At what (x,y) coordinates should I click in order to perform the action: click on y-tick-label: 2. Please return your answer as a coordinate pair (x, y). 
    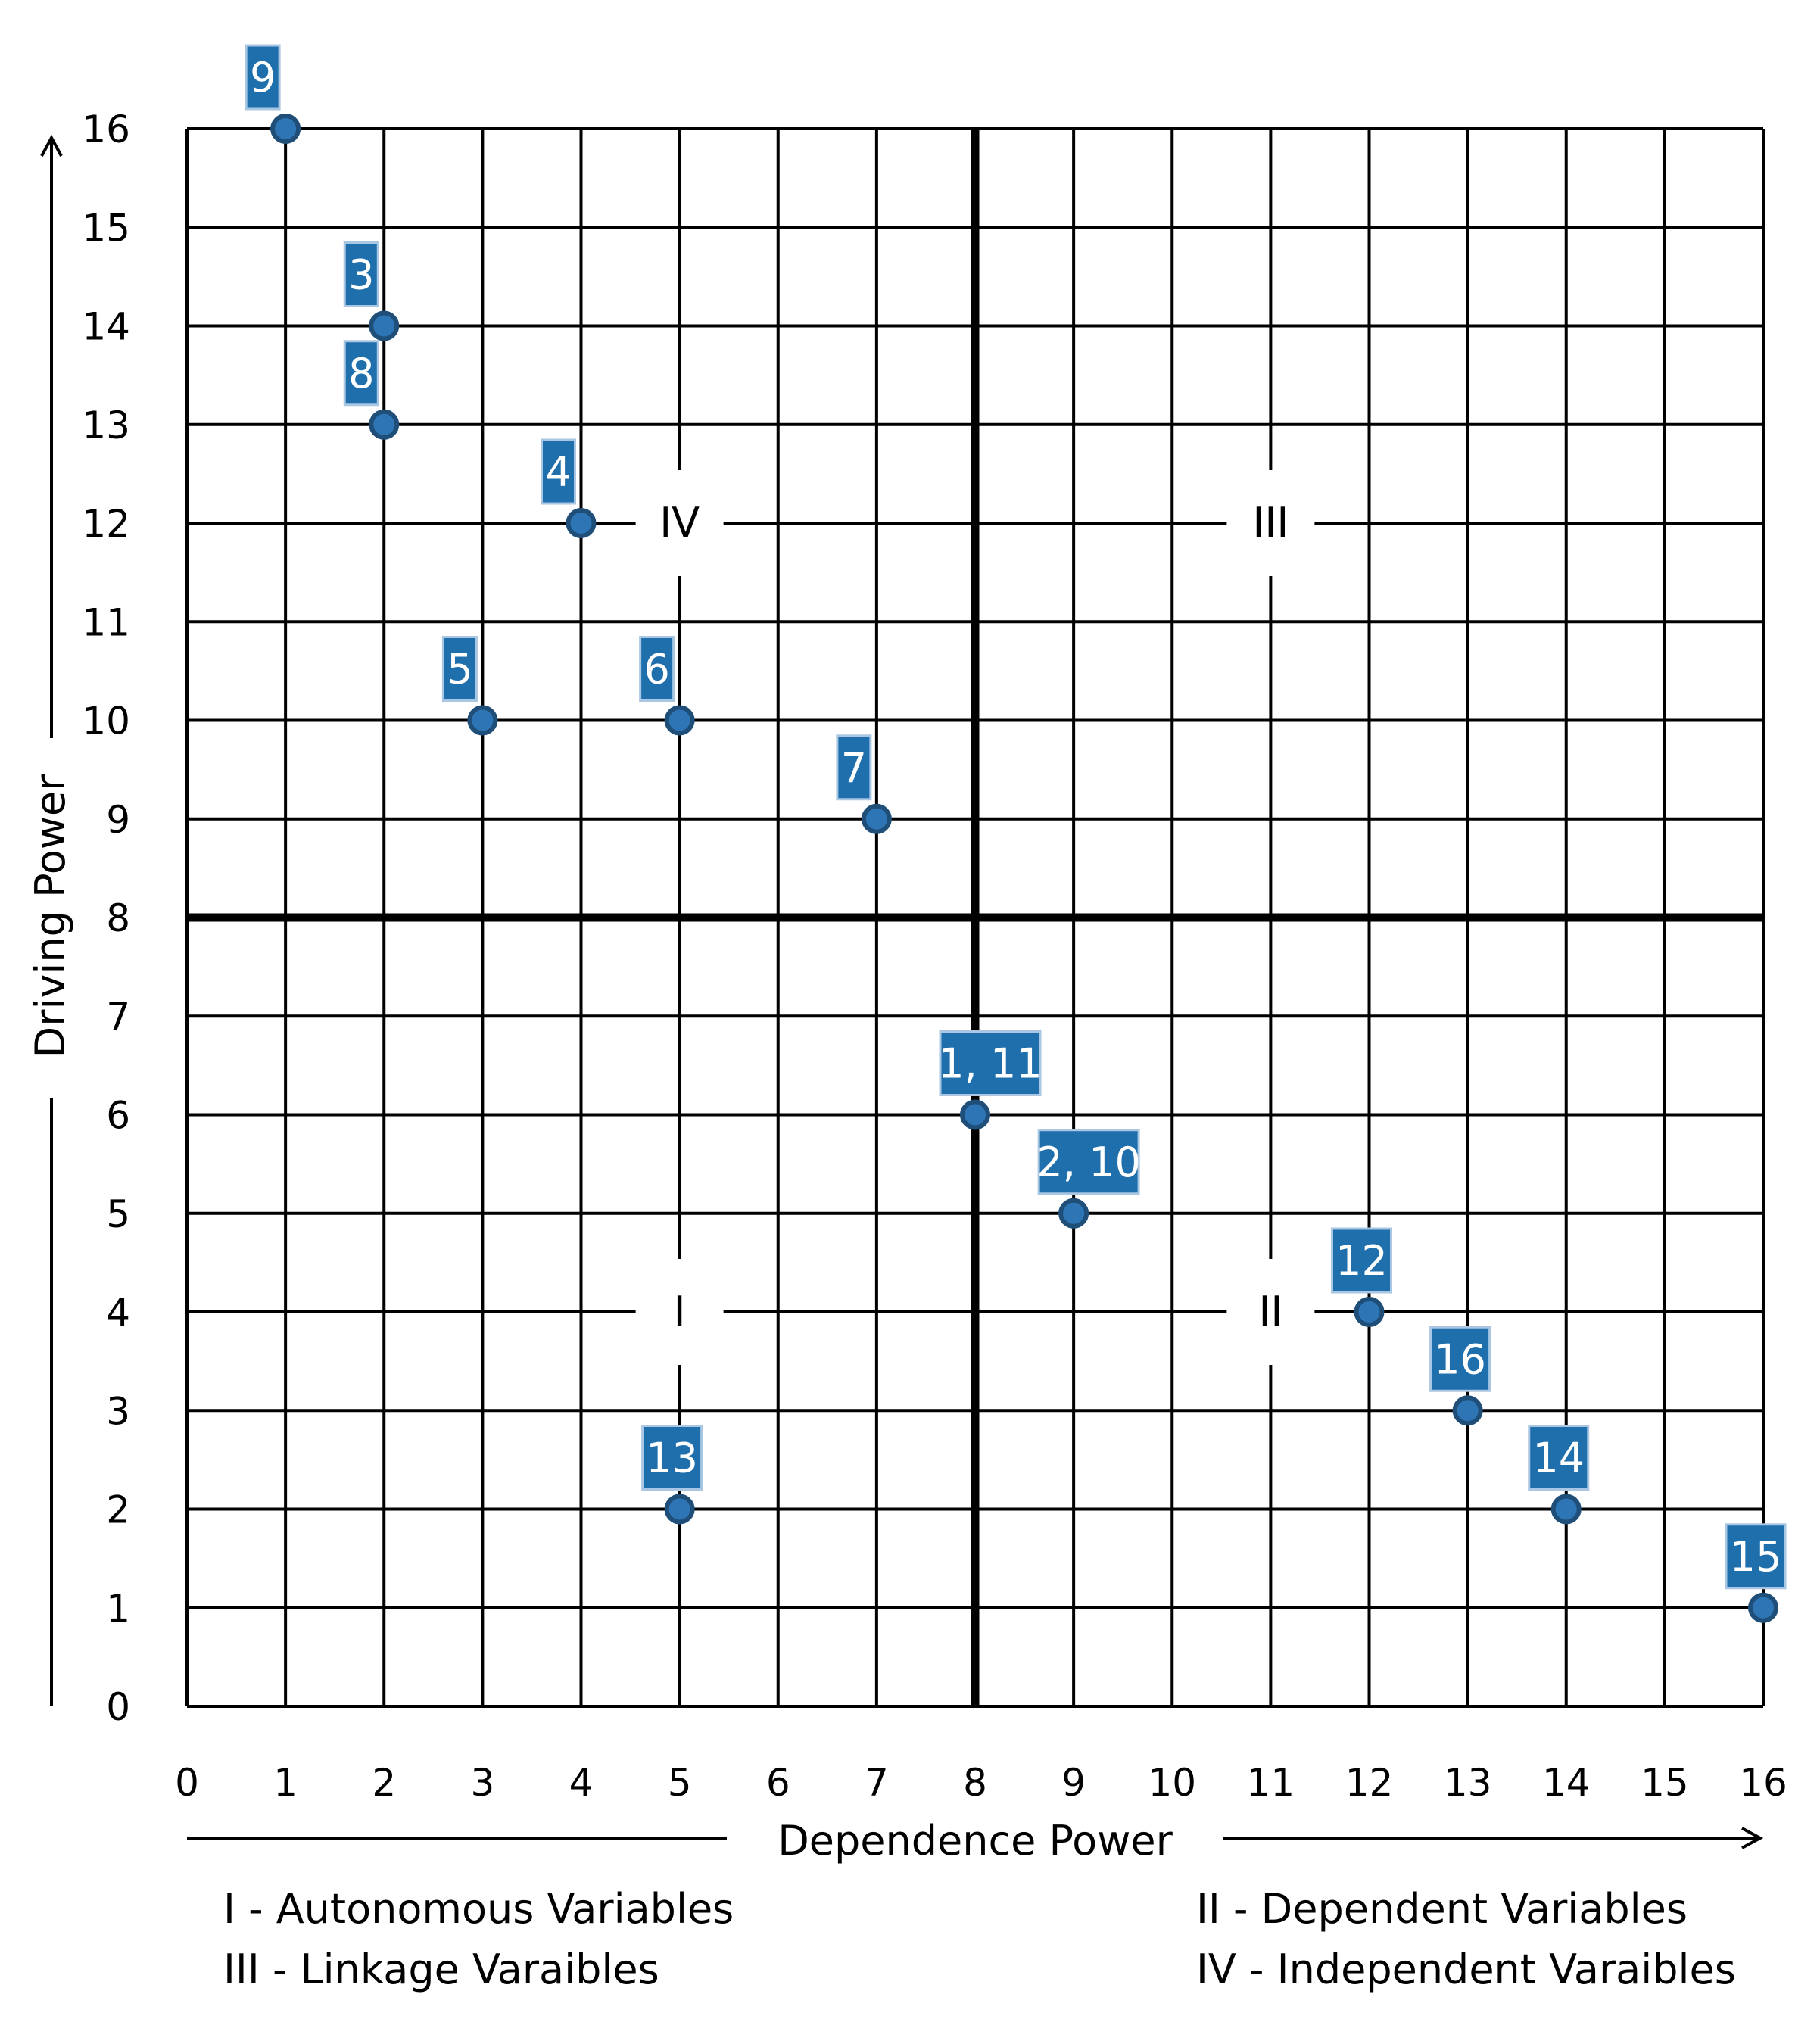
    Looking at the image, I should click on (118, 1510).